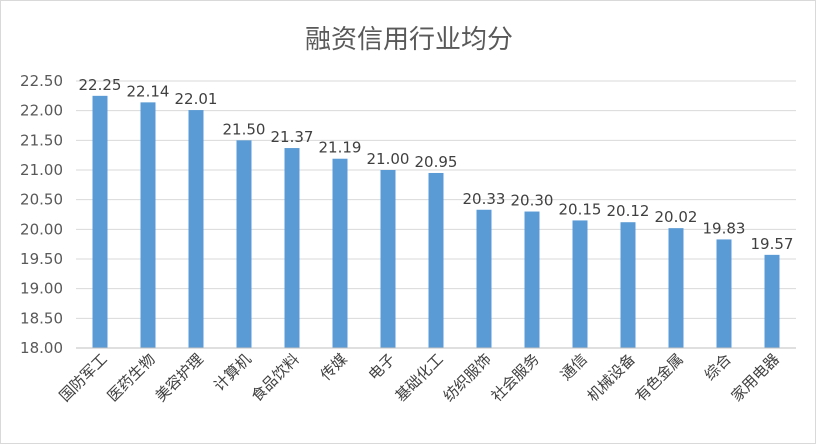  Describe the element at coordinates (419, 377) in the screenshot. I see `x-tick-label: 基础化工` at that location.